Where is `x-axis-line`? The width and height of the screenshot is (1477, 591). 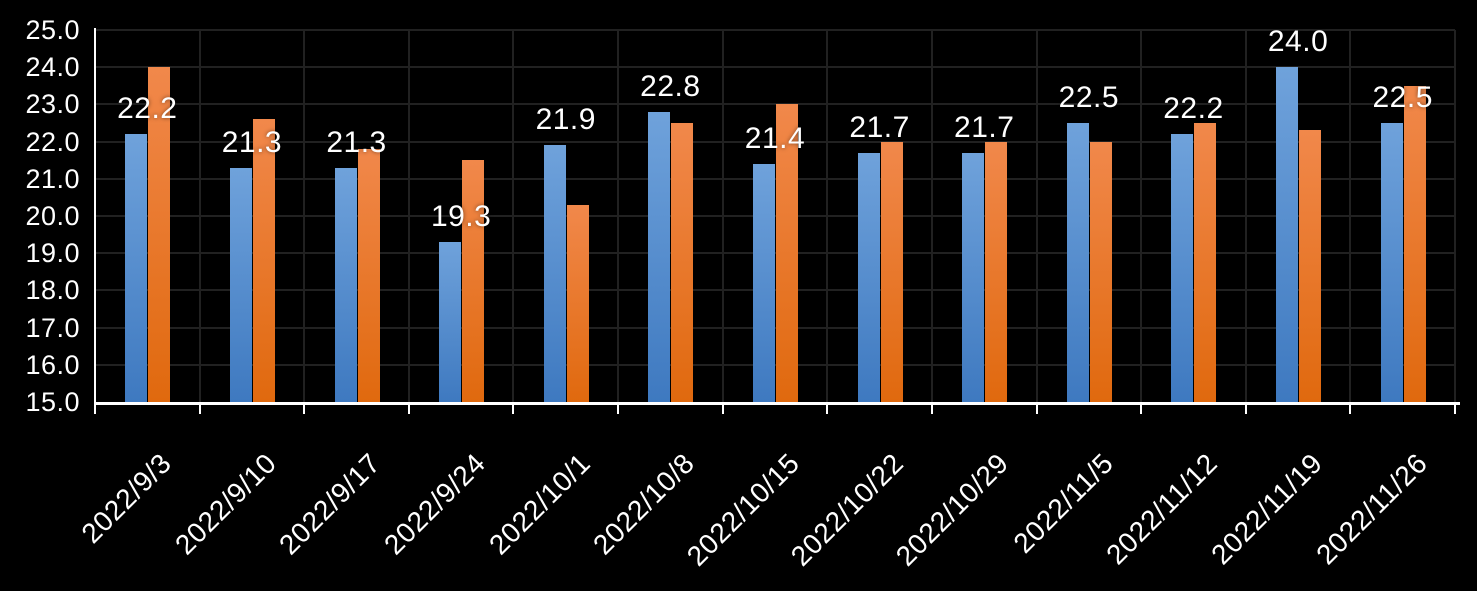
x-axis-line is located at coordinates (777, 403).